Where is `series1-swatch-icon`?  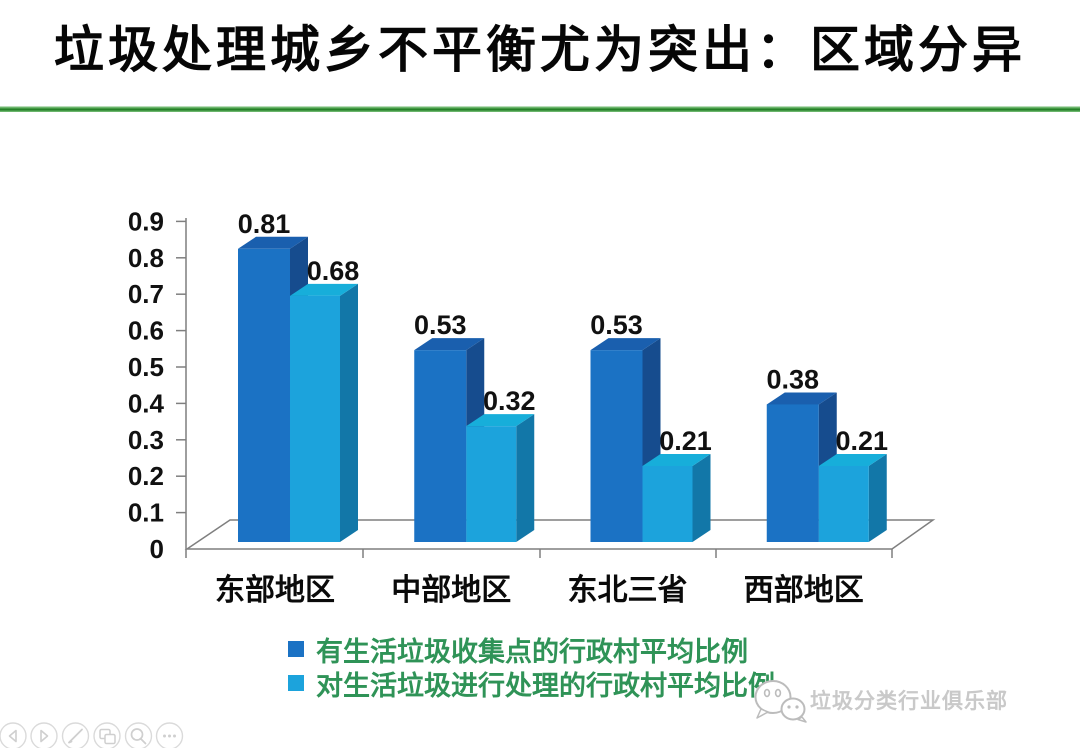
series1-swatch-icon is located at coordinates (296, 649).